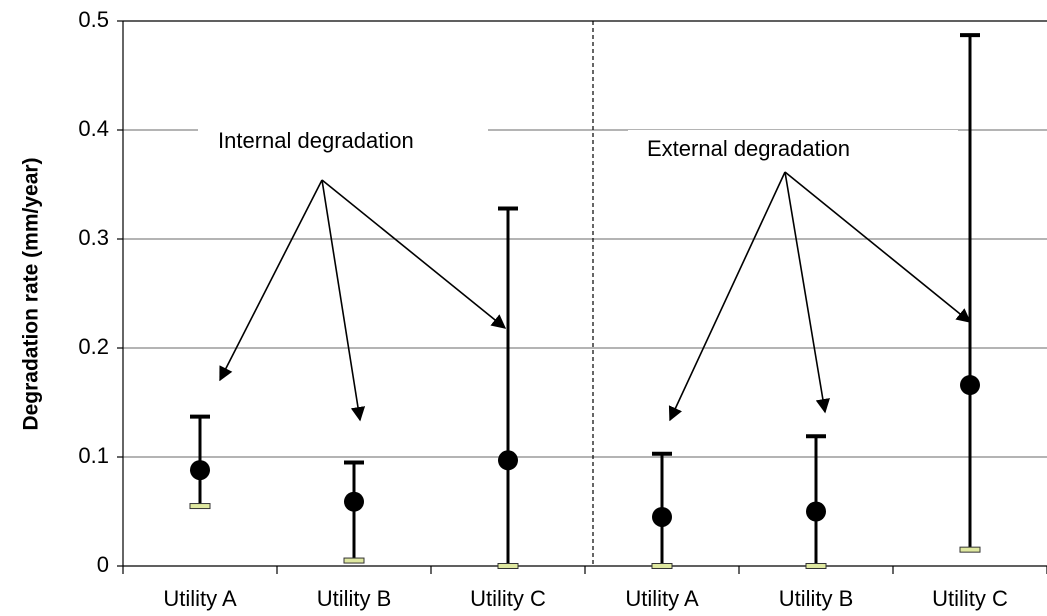 The image size is (1047, 616). I want to click on y-axis-title: Degradation rate (mm/year), so click(31, 293).